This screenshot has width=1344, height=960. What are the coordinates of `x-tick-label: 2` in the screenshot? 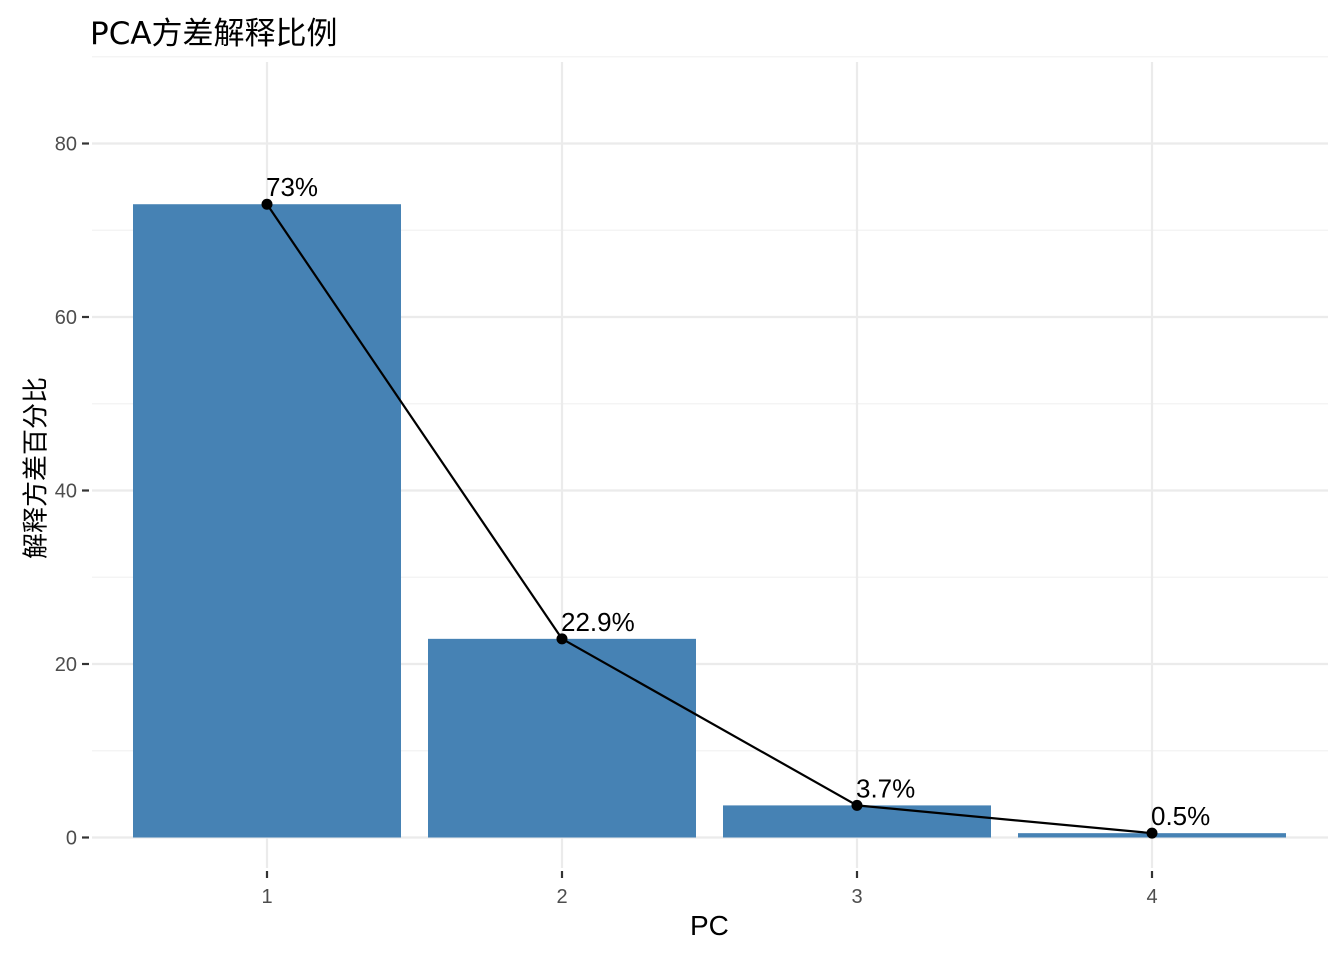 It's located at (561, 897).